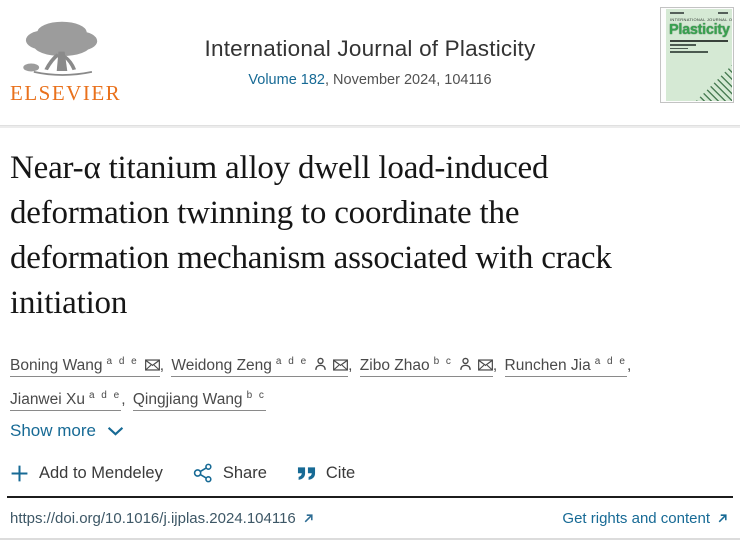 This screenshot has height=550, width=740. I want to click on add-to-mendeley-label: Add to Mendeley, so click(101, 472).